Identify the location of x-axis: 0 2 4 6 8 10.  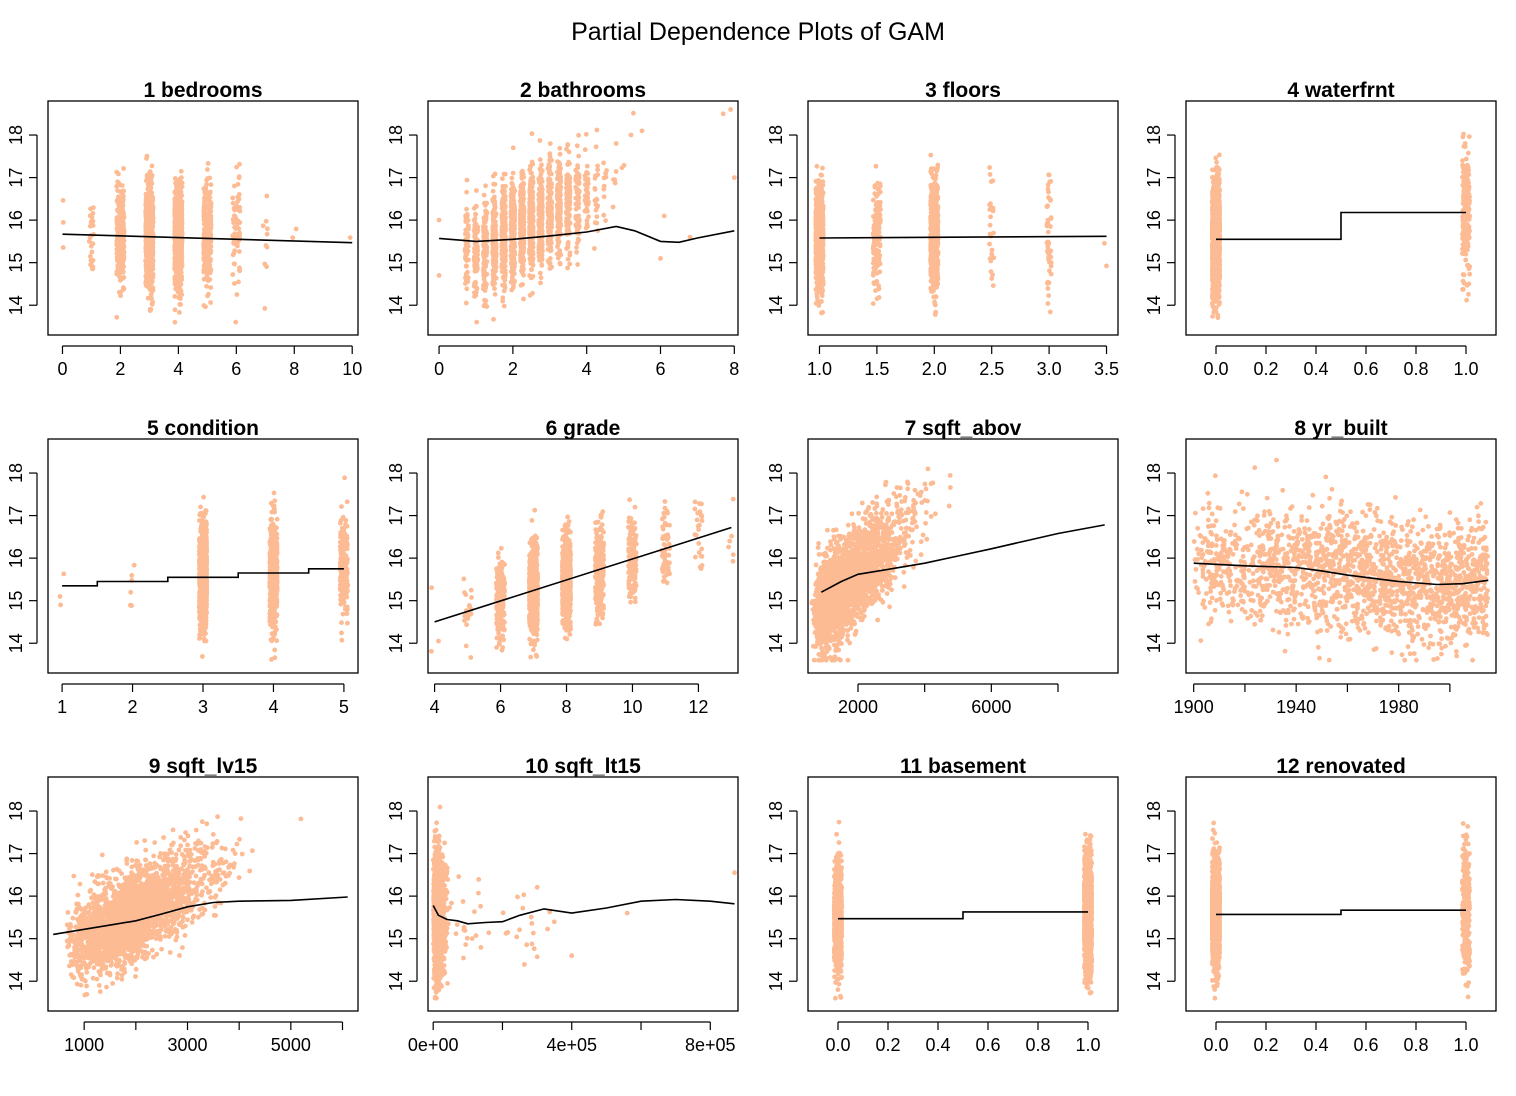
(209, 362).